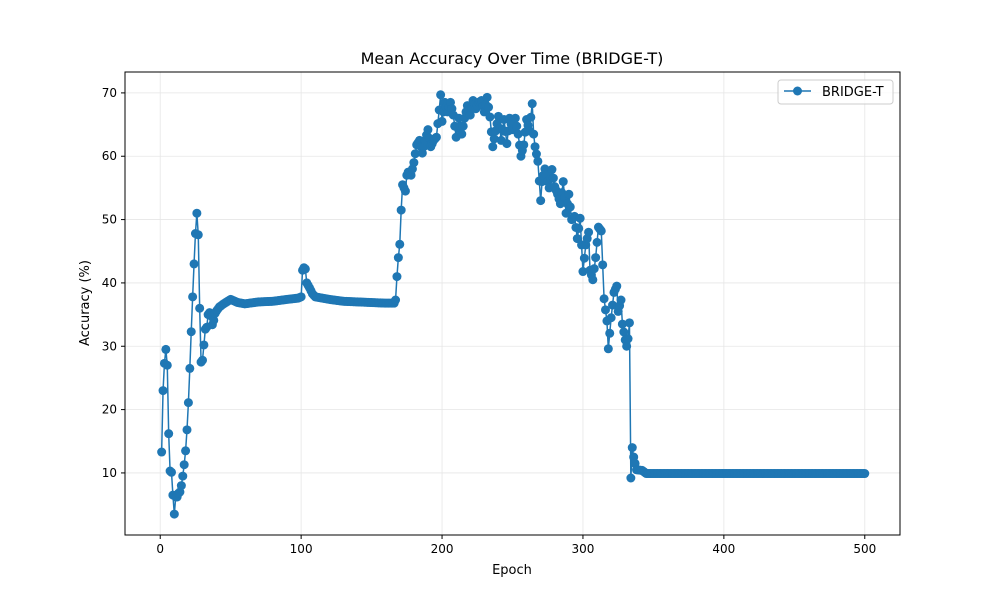 This screenshot has height=600, width=1000. What do you see at coordinates (512, 58) in the screenshot?
I see `chart-title: Mean Accuracy Over Time (BRIDGE-T)` at bounding box center [512, 58].